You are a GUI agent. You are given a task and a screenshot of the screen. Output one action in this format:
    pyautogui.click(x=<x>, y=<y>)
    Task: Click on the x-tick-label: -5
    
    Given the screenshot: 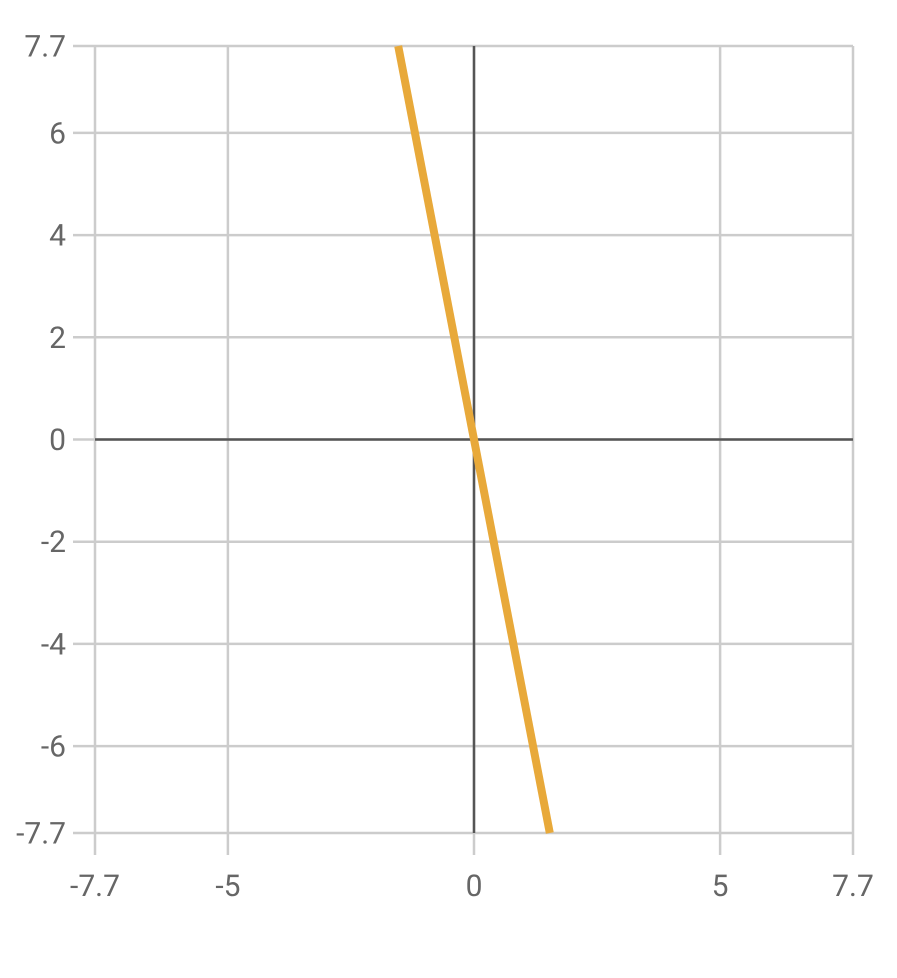 What is the action you would take?
    pyautogui.click(x=227, y=886)
    